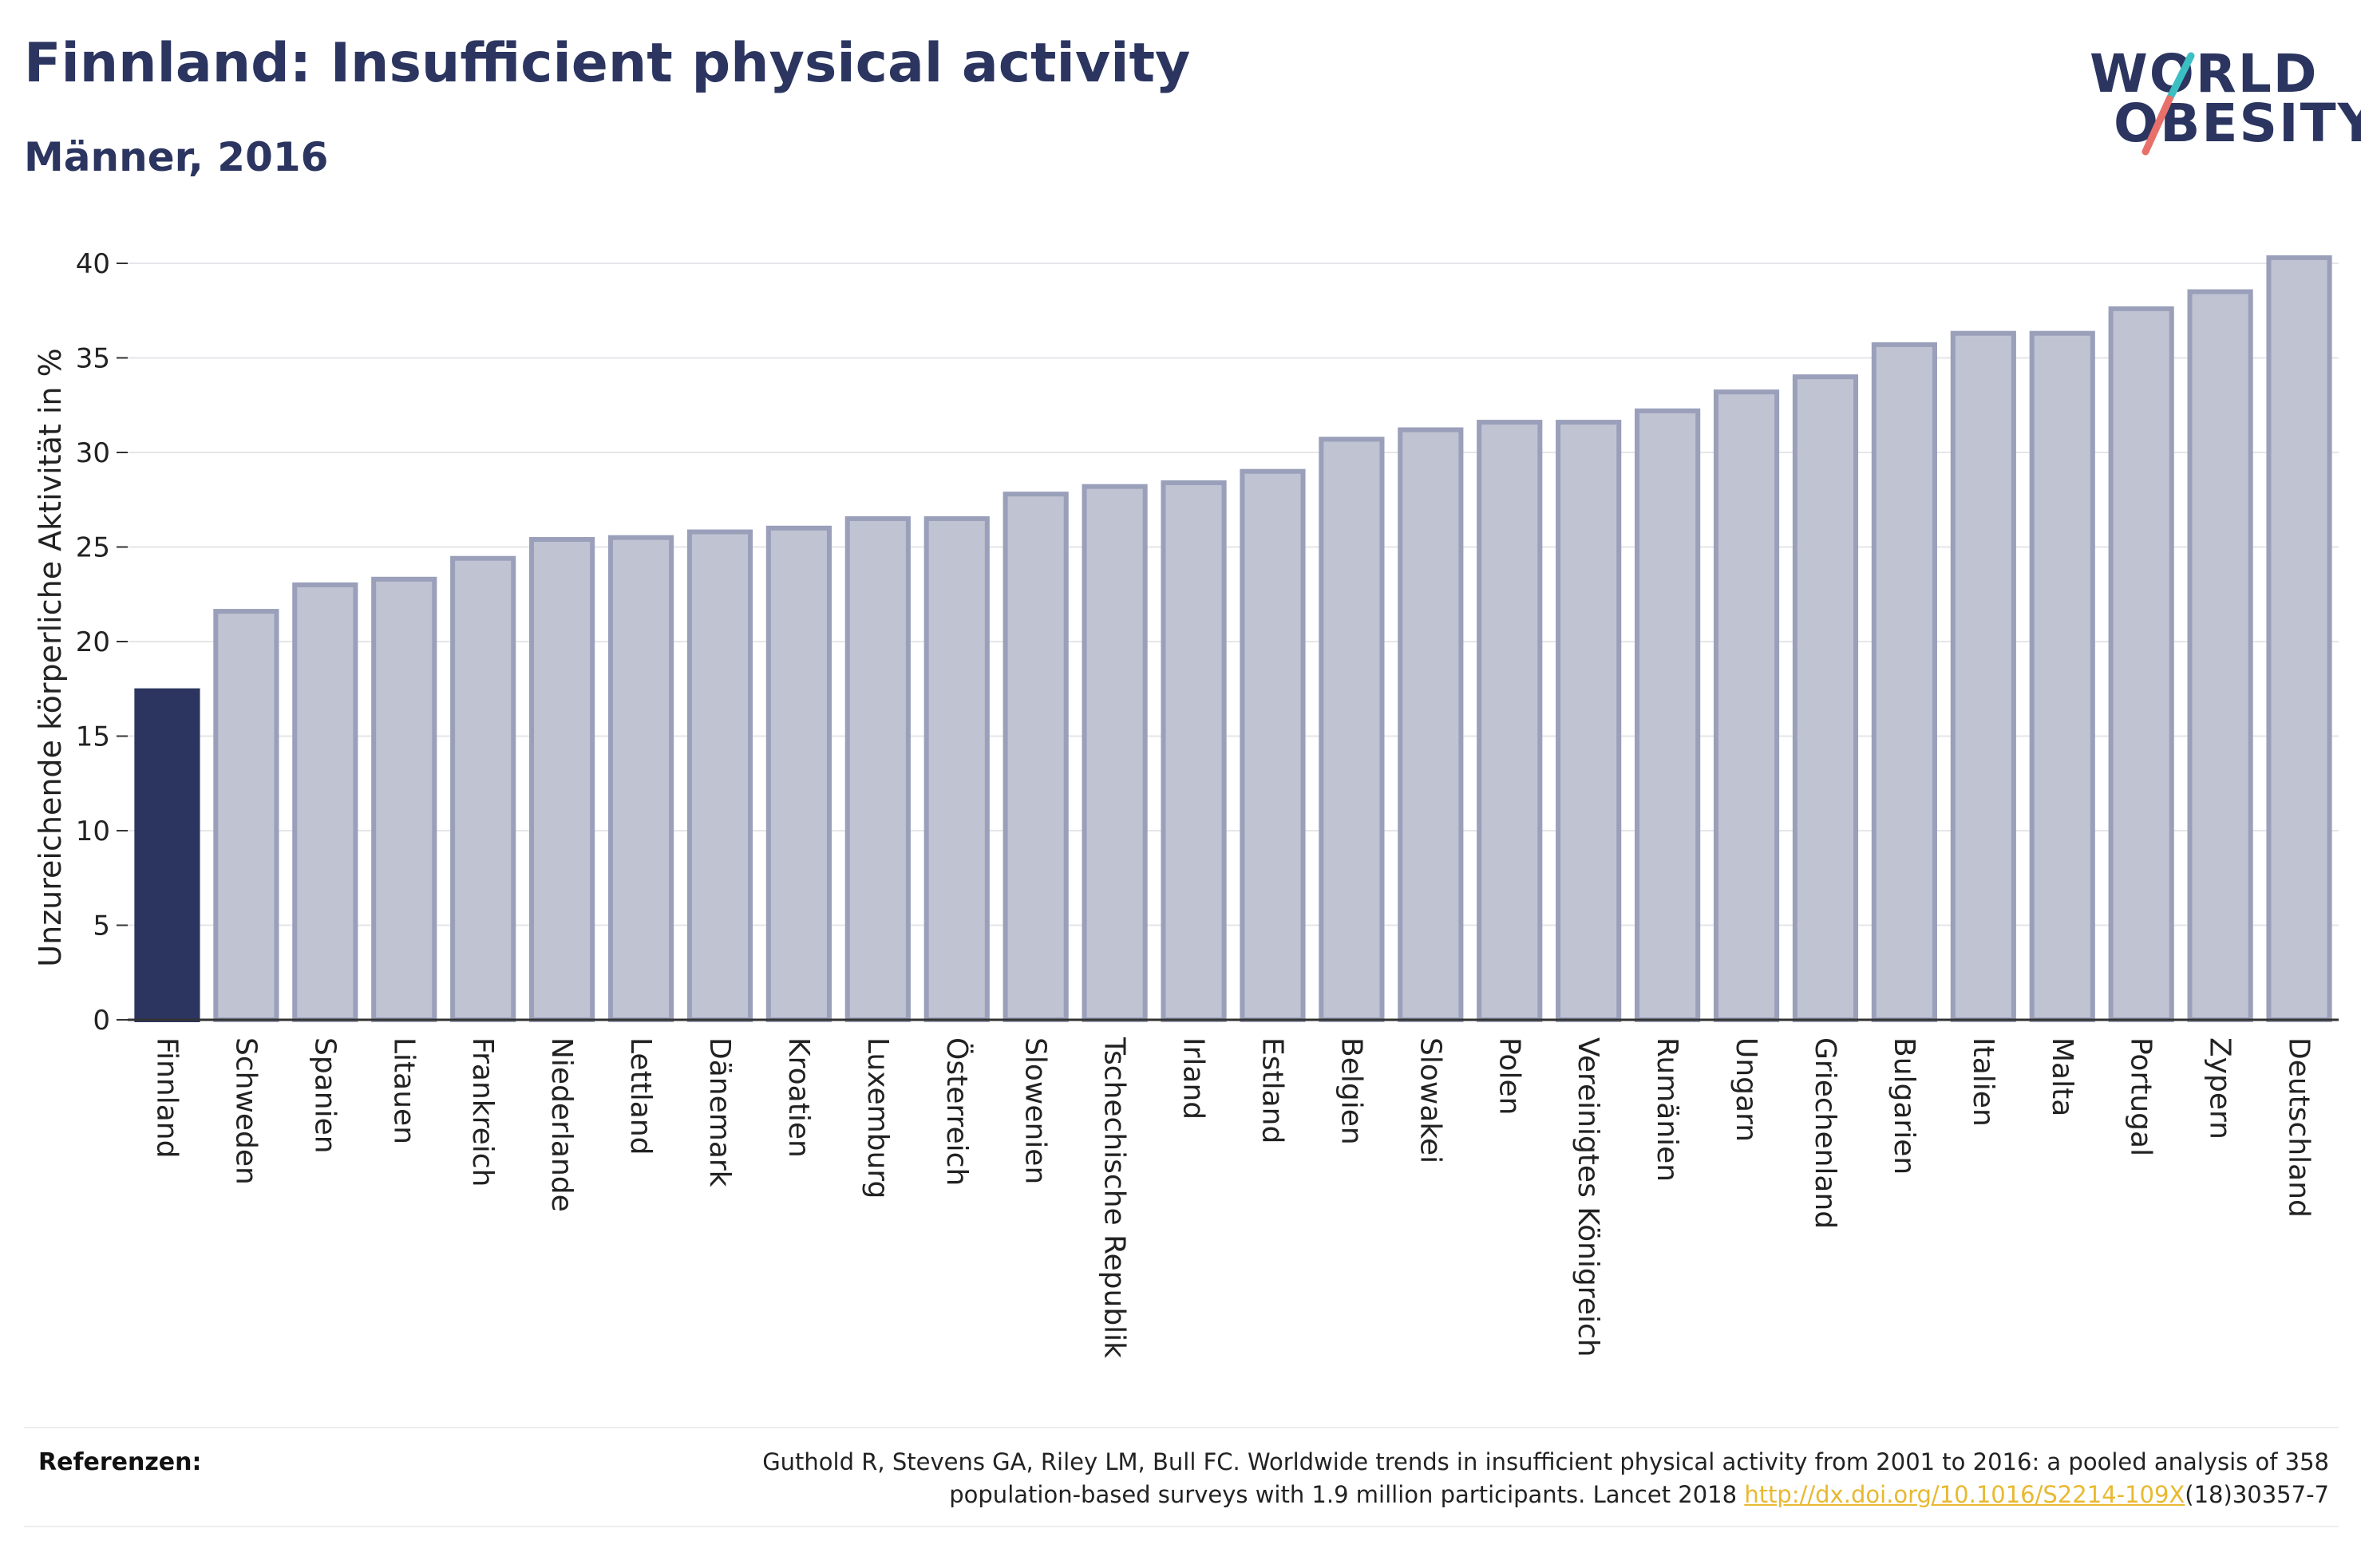  Describe the element at coordinates (483, 788) in the screenshot. I see `bar-frankreich` at that location.